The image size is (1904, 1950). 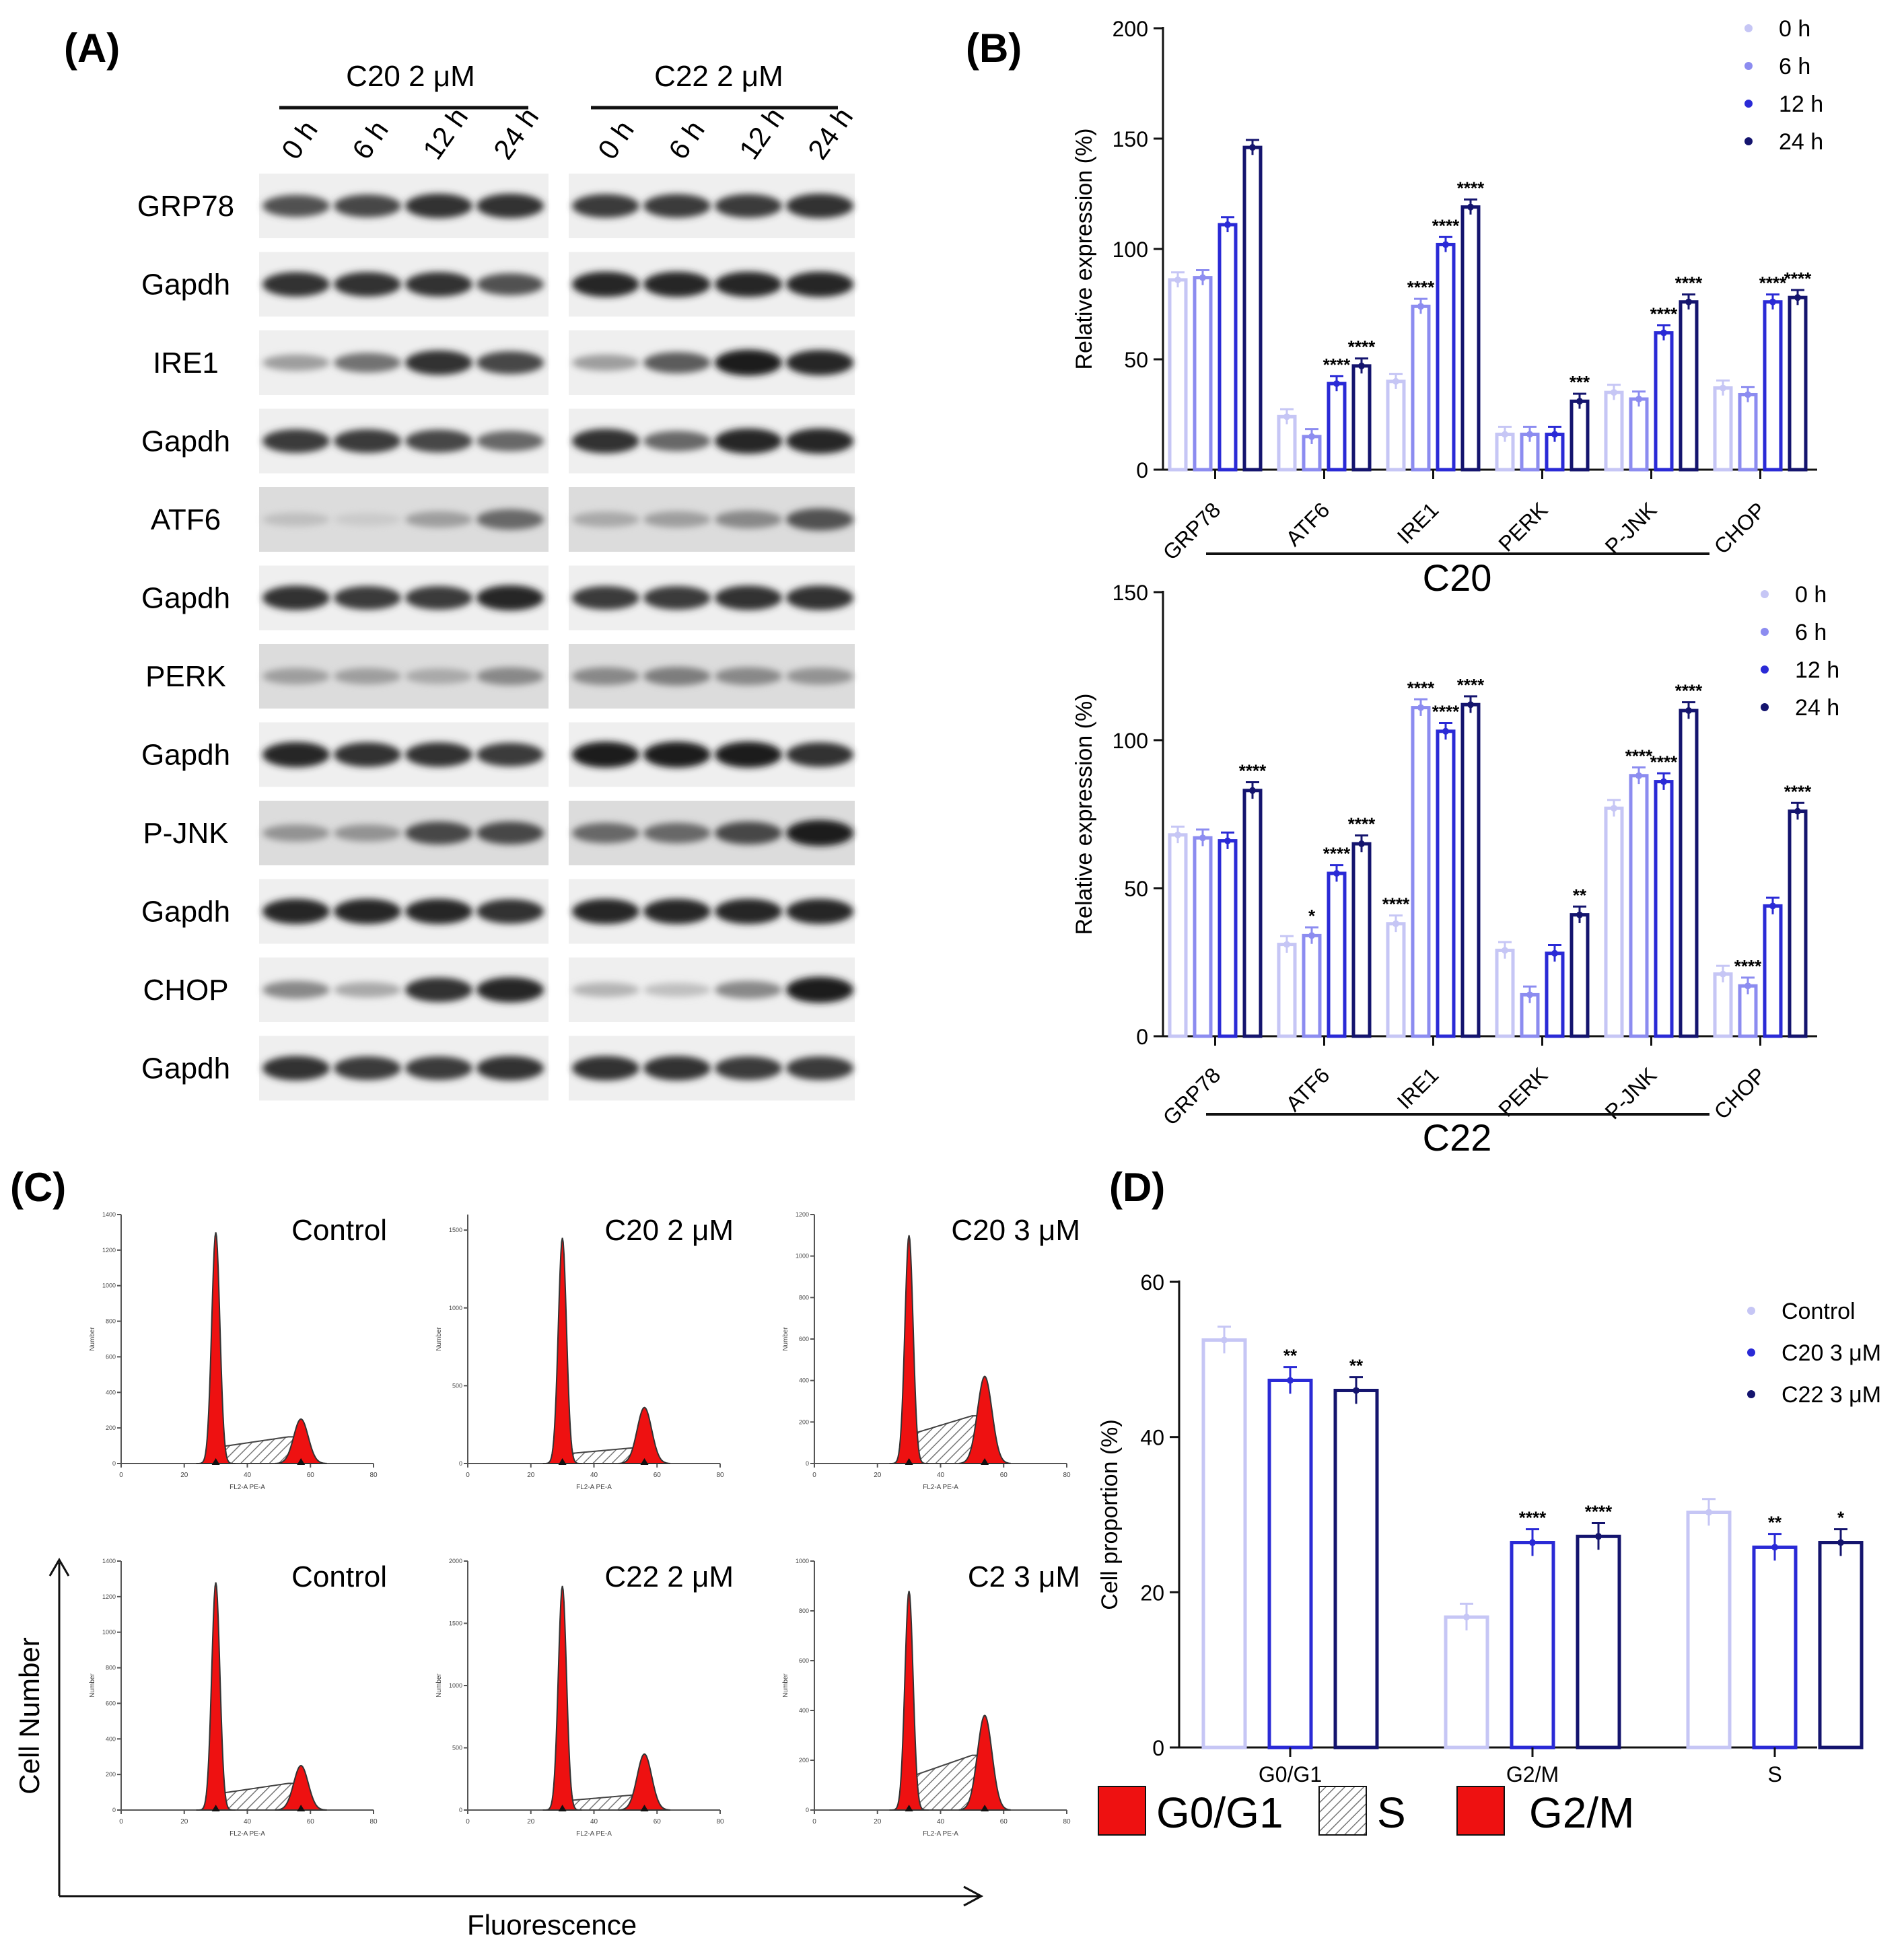 What do you see at coordinates (457, 1748) in the screenshot?
I see `histogram-y-tick-label: 500` at bounding box center [457, 1748].